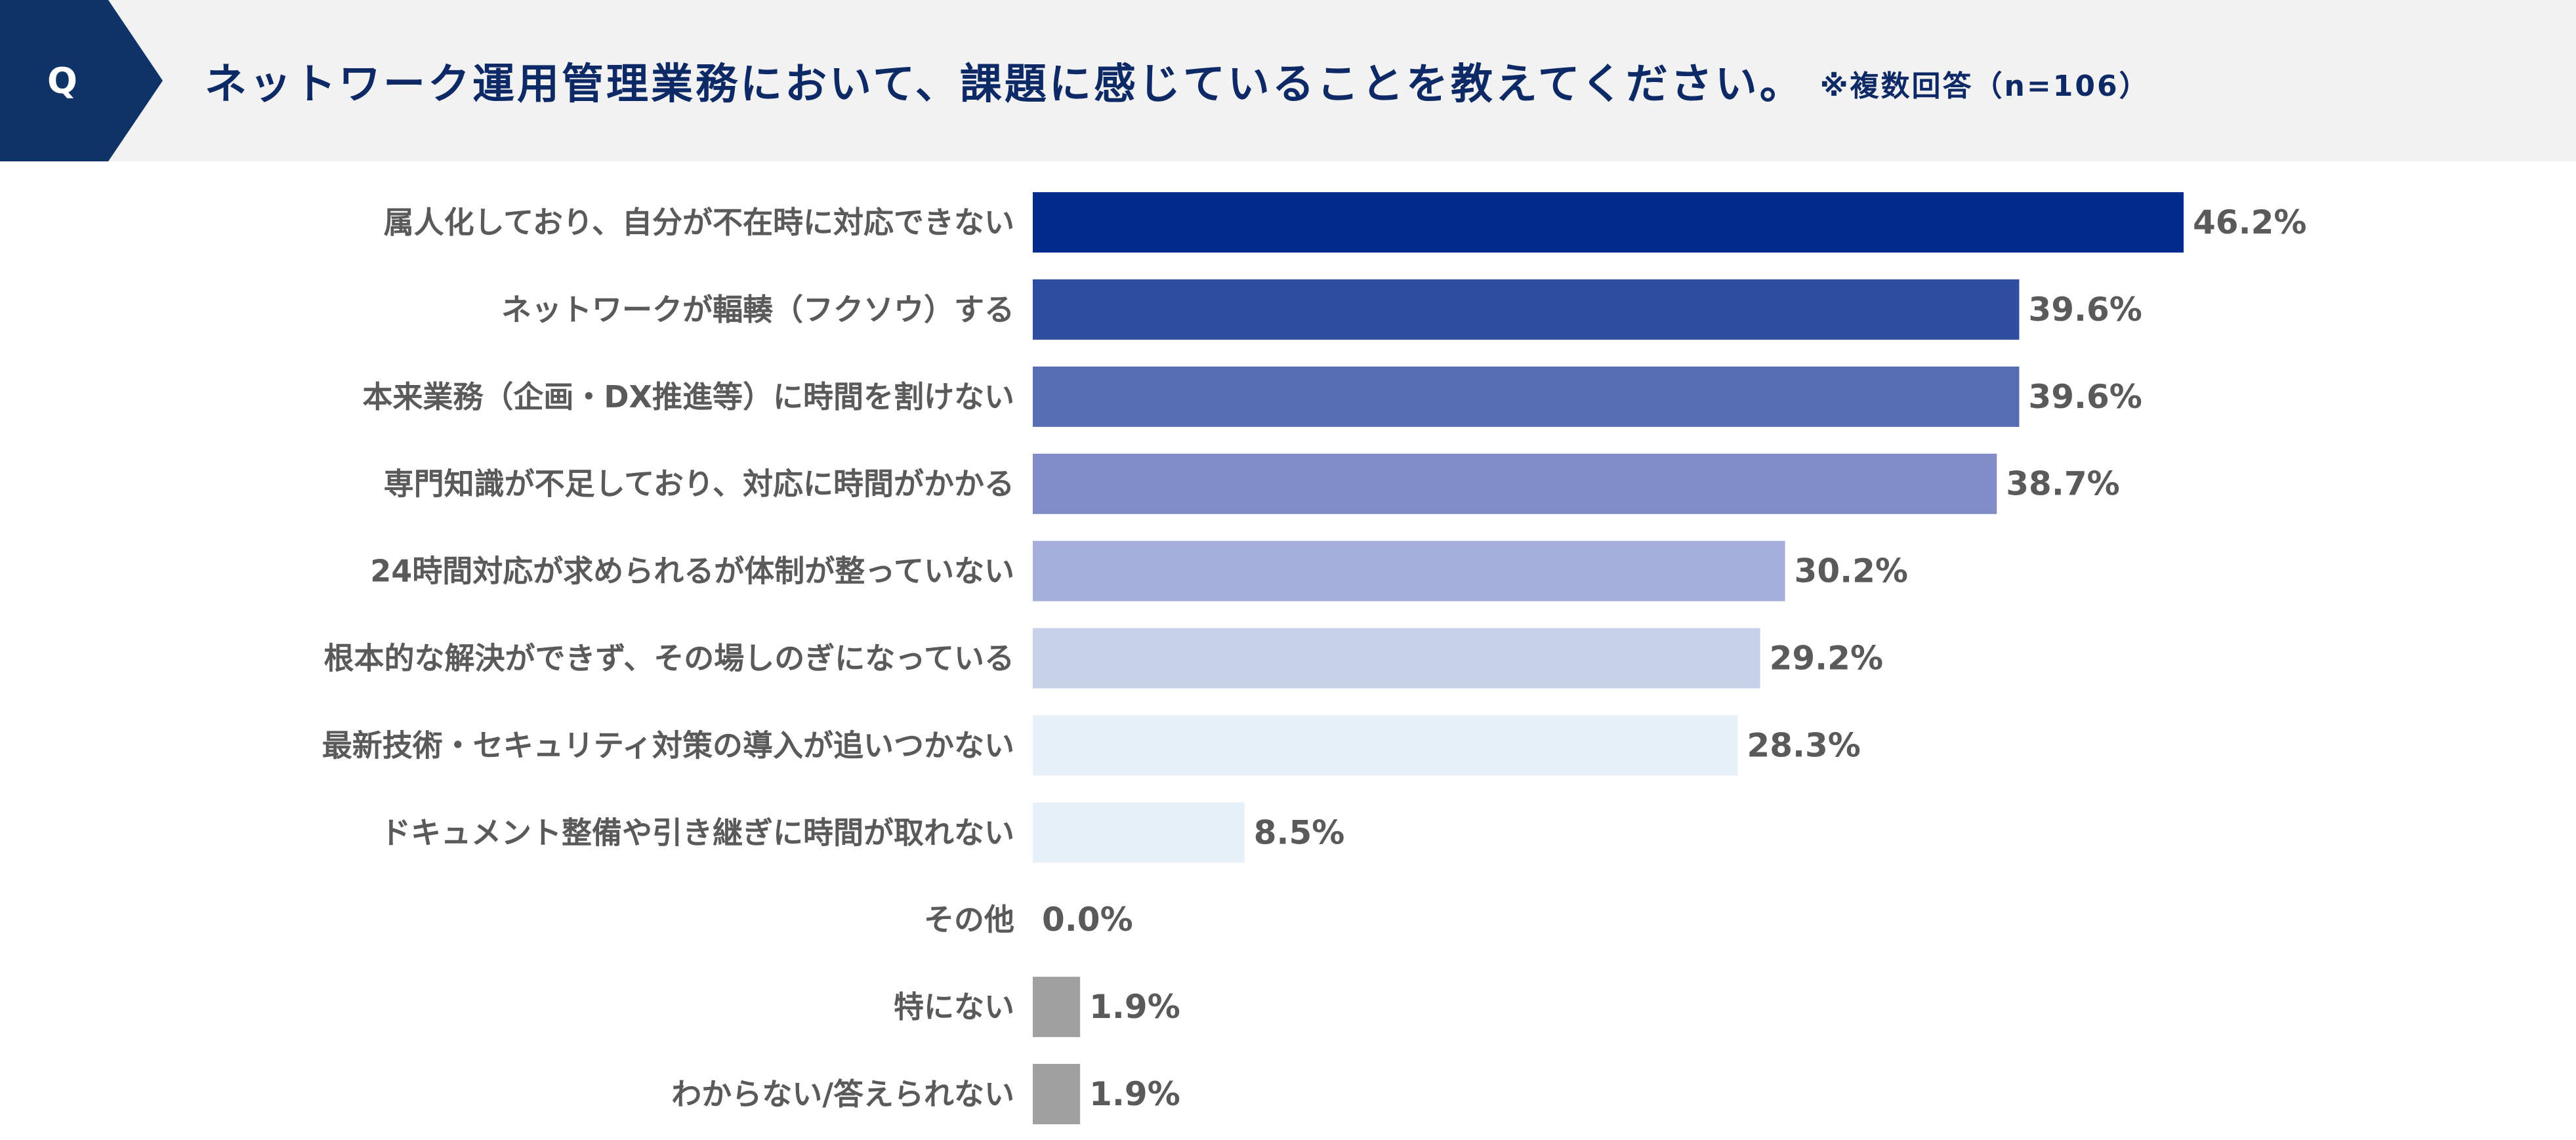 Image resolution: width=2576 pixels, height=1140 pixels. What do you see at coordinates (2062, 484) in the screenshot?
I see `value-label: 38.7%` at bounding box center [2062, 484].